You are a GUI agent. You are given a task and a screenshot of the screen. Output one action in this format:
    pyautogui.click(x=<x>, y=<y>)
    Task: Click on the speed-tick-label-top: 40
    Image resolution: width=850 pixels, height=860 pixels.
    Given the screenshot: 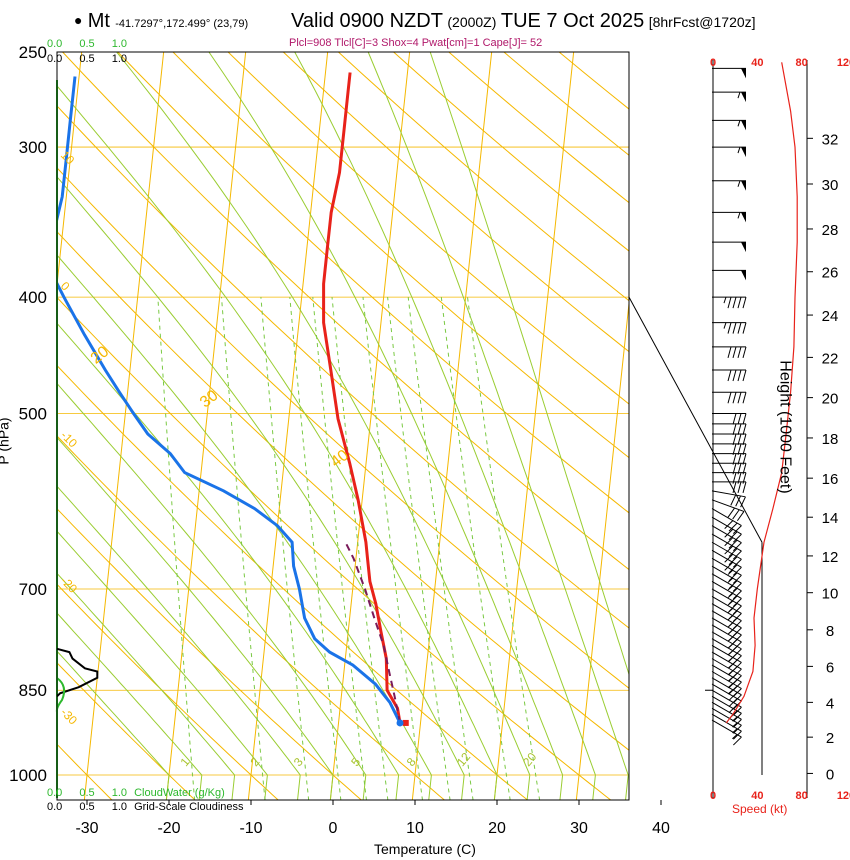 What is the action you would take?
    pyautogui.click(x=757, y=63)
    